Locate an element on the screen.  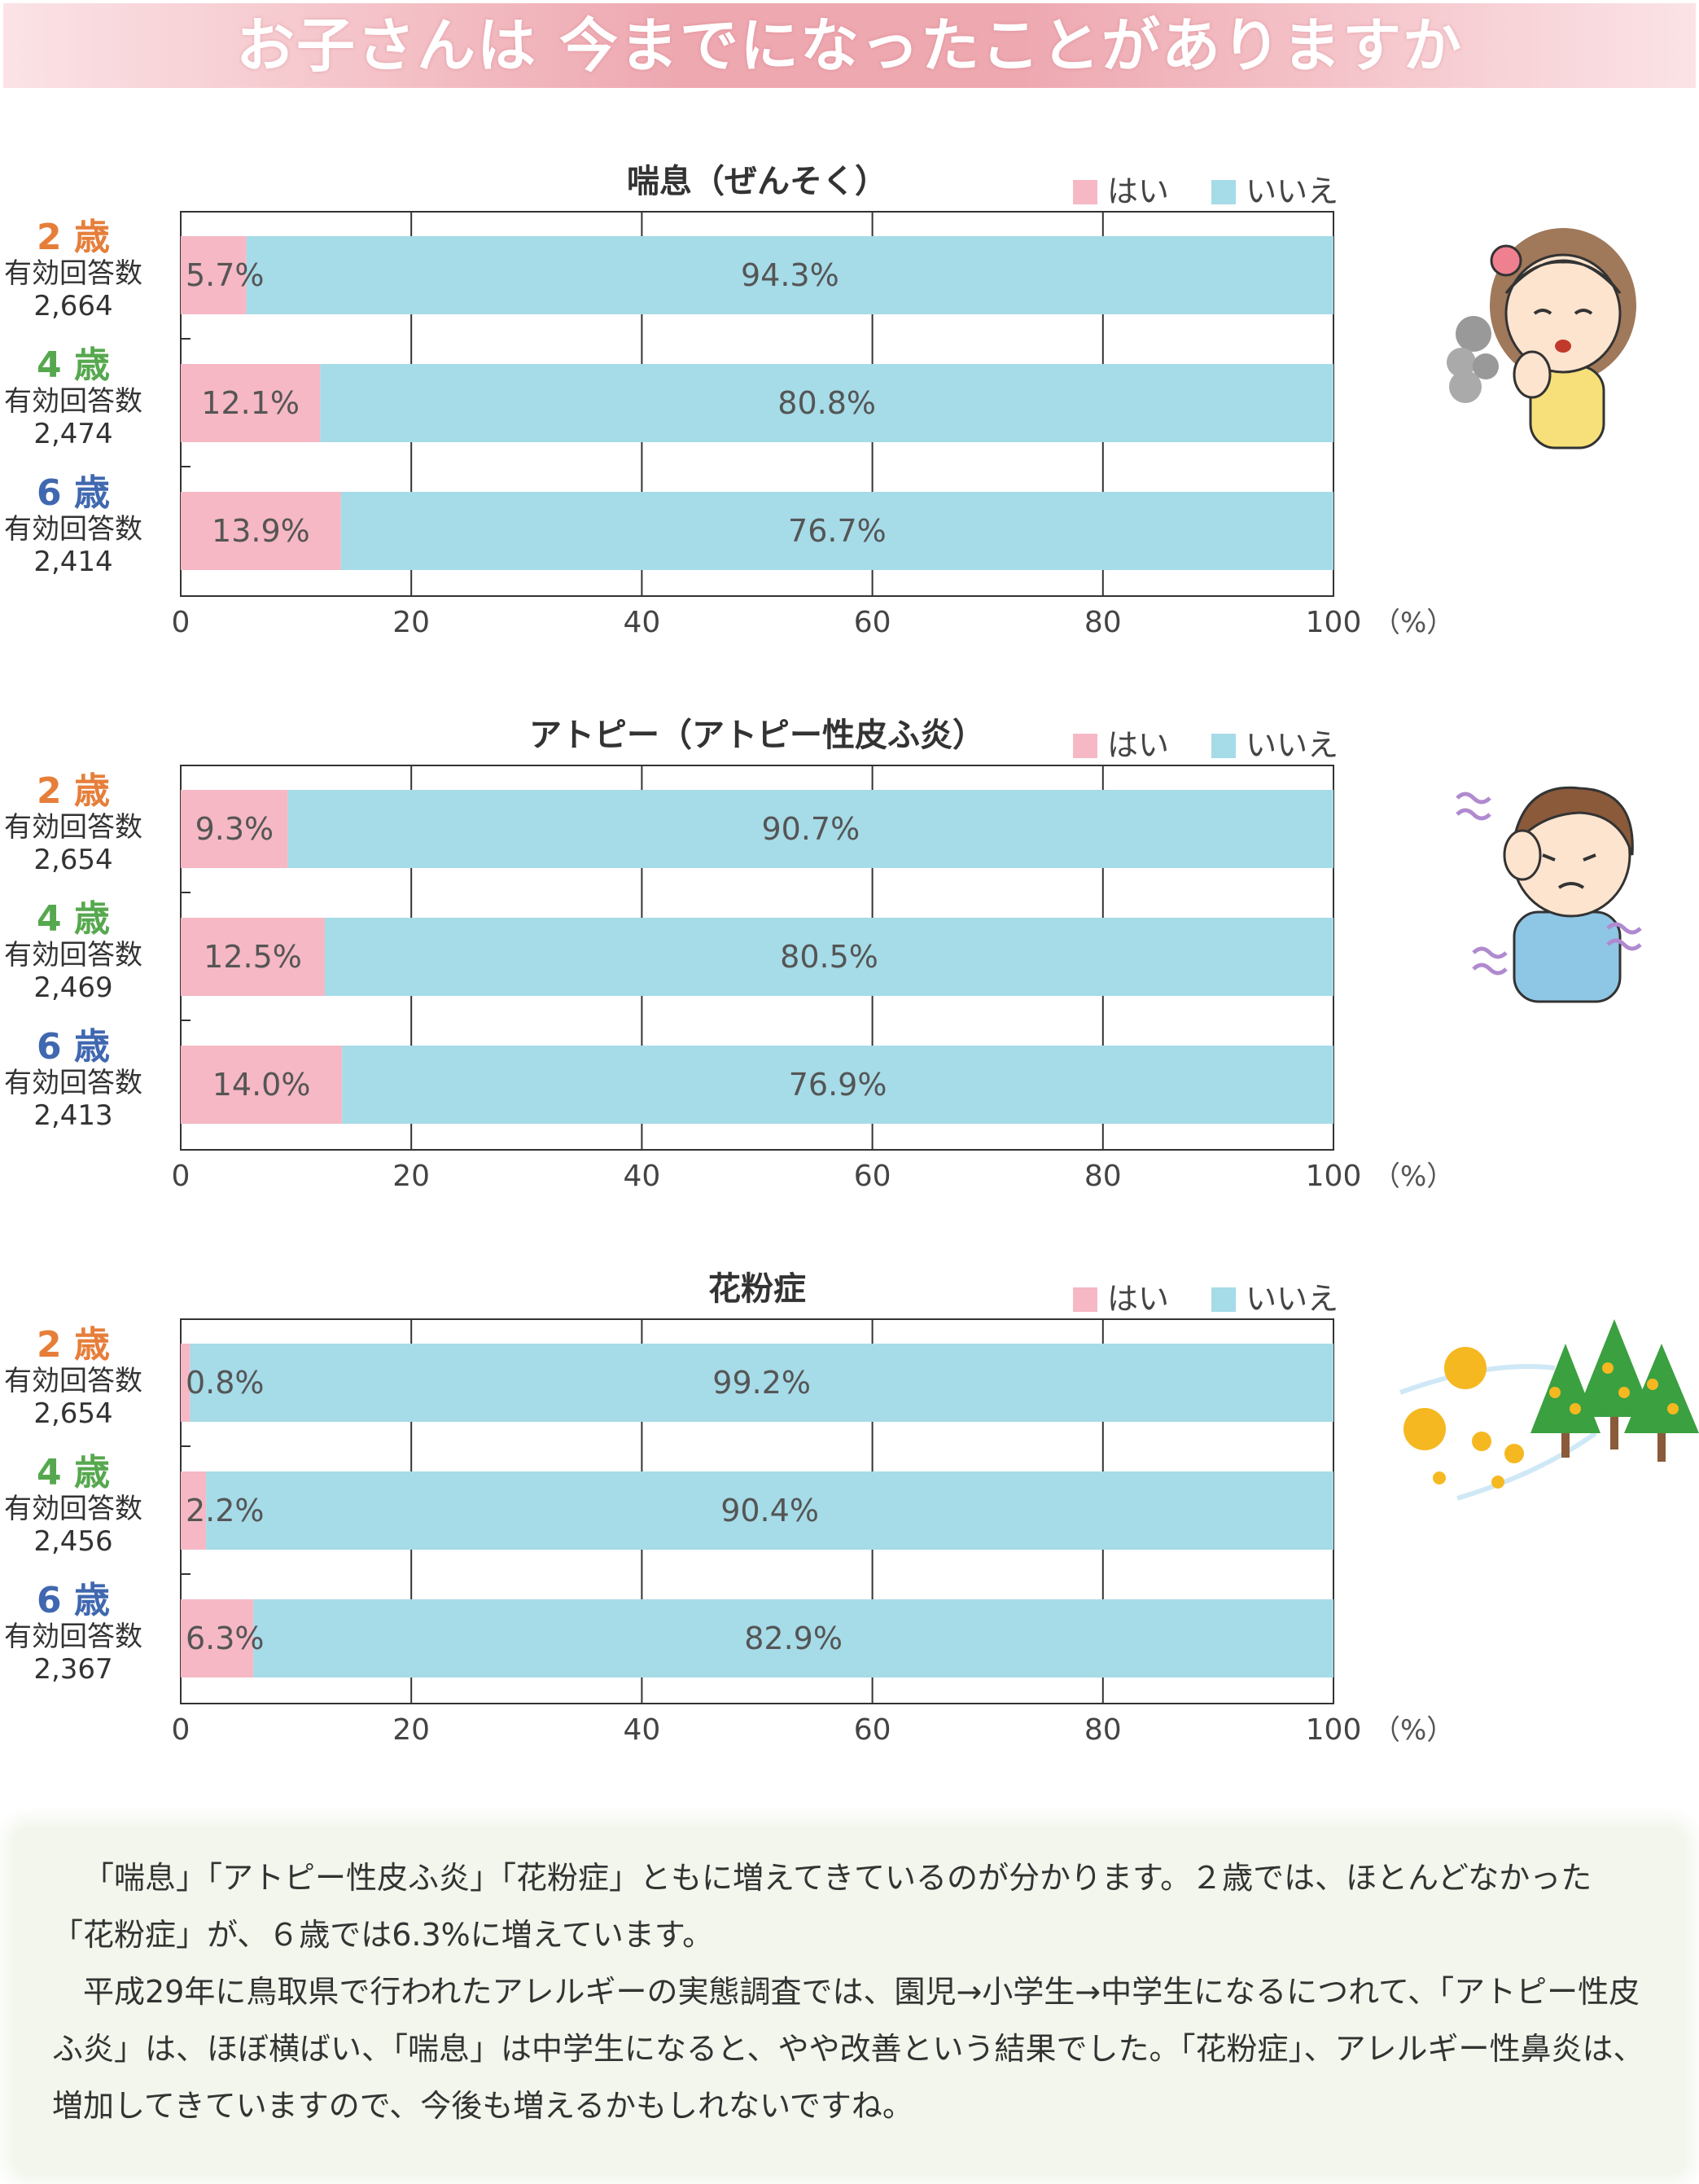
respondents-count: 2,474 is located at coordinates (73, 434).